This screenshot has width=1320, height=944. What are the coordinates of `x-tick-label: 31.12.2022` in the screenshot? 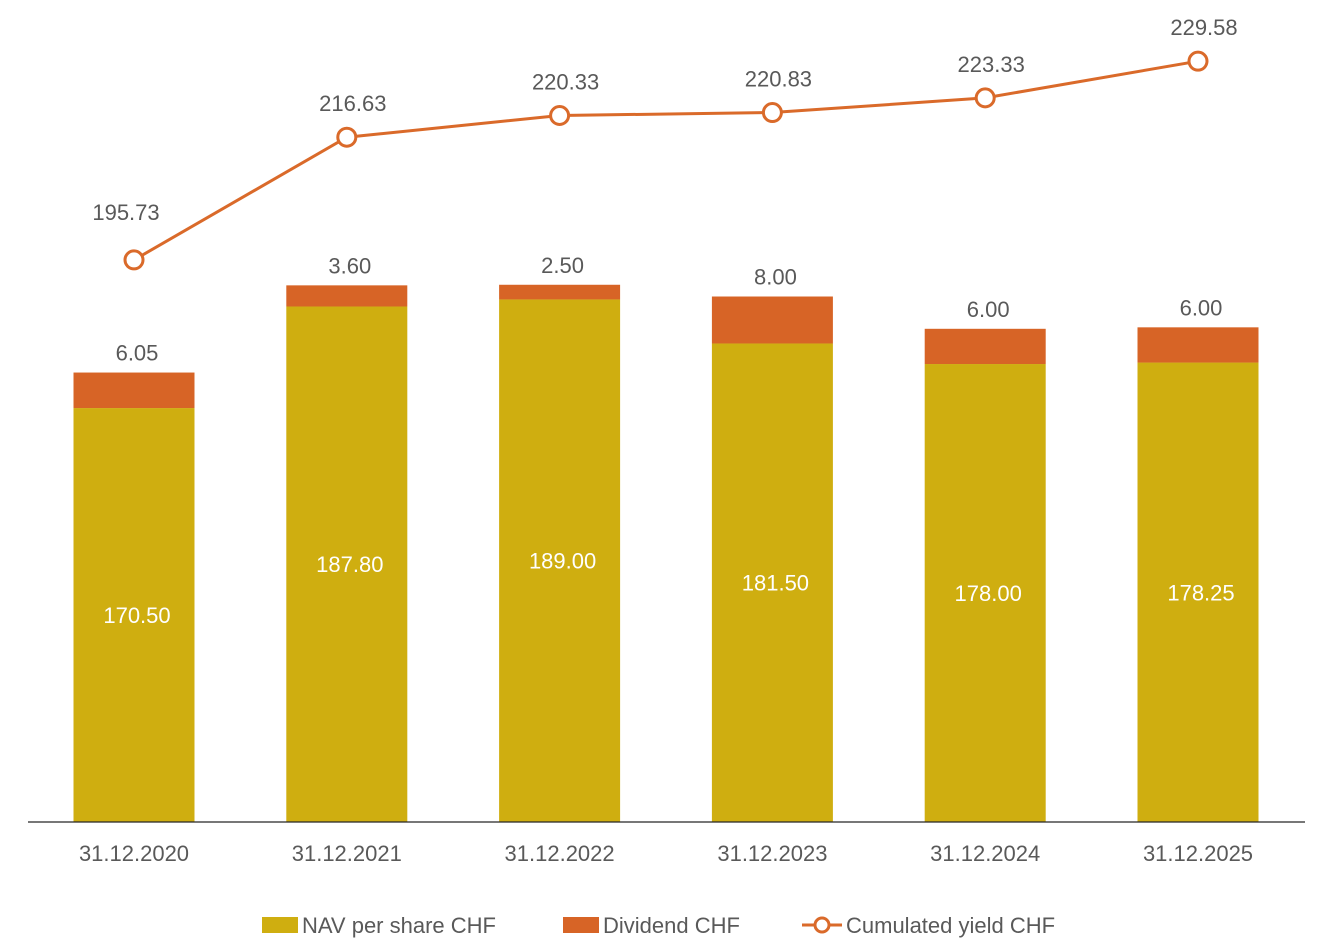 It's located at (560, 853).